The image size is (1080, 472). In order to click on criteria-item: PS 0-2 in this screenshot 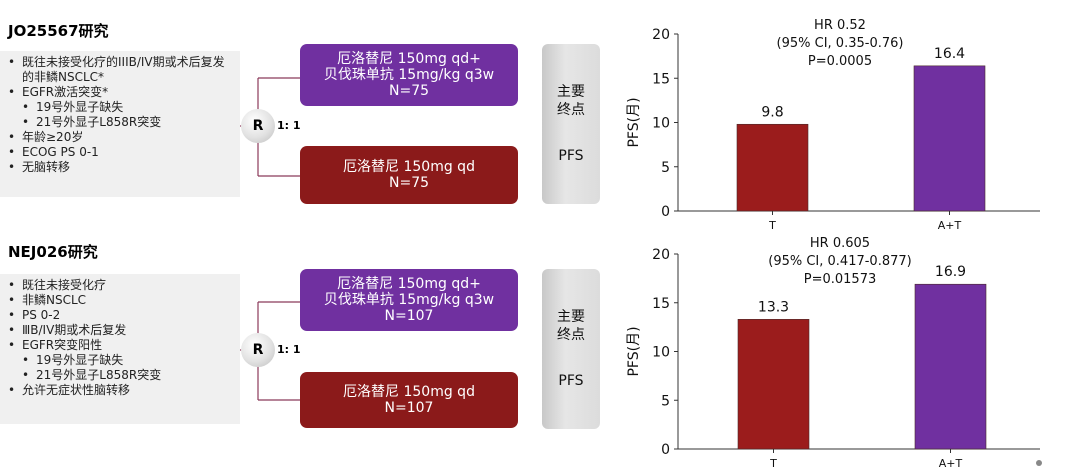, I will do `click(121, 315)`.